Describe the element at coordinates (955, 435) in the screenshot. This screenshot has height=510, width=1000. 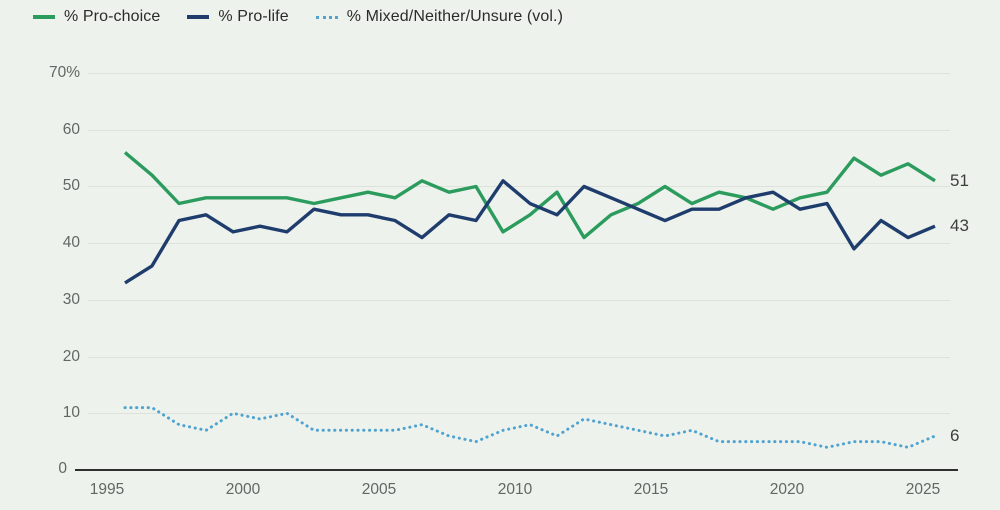
I see `mixed-end-value: 6` at that location.